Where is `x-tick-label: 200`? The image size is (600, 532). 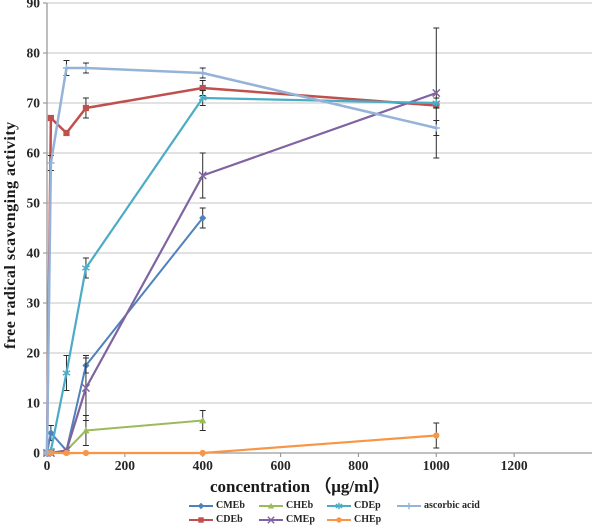
x-tick-label: 200 is located at coordinates (125, 465).